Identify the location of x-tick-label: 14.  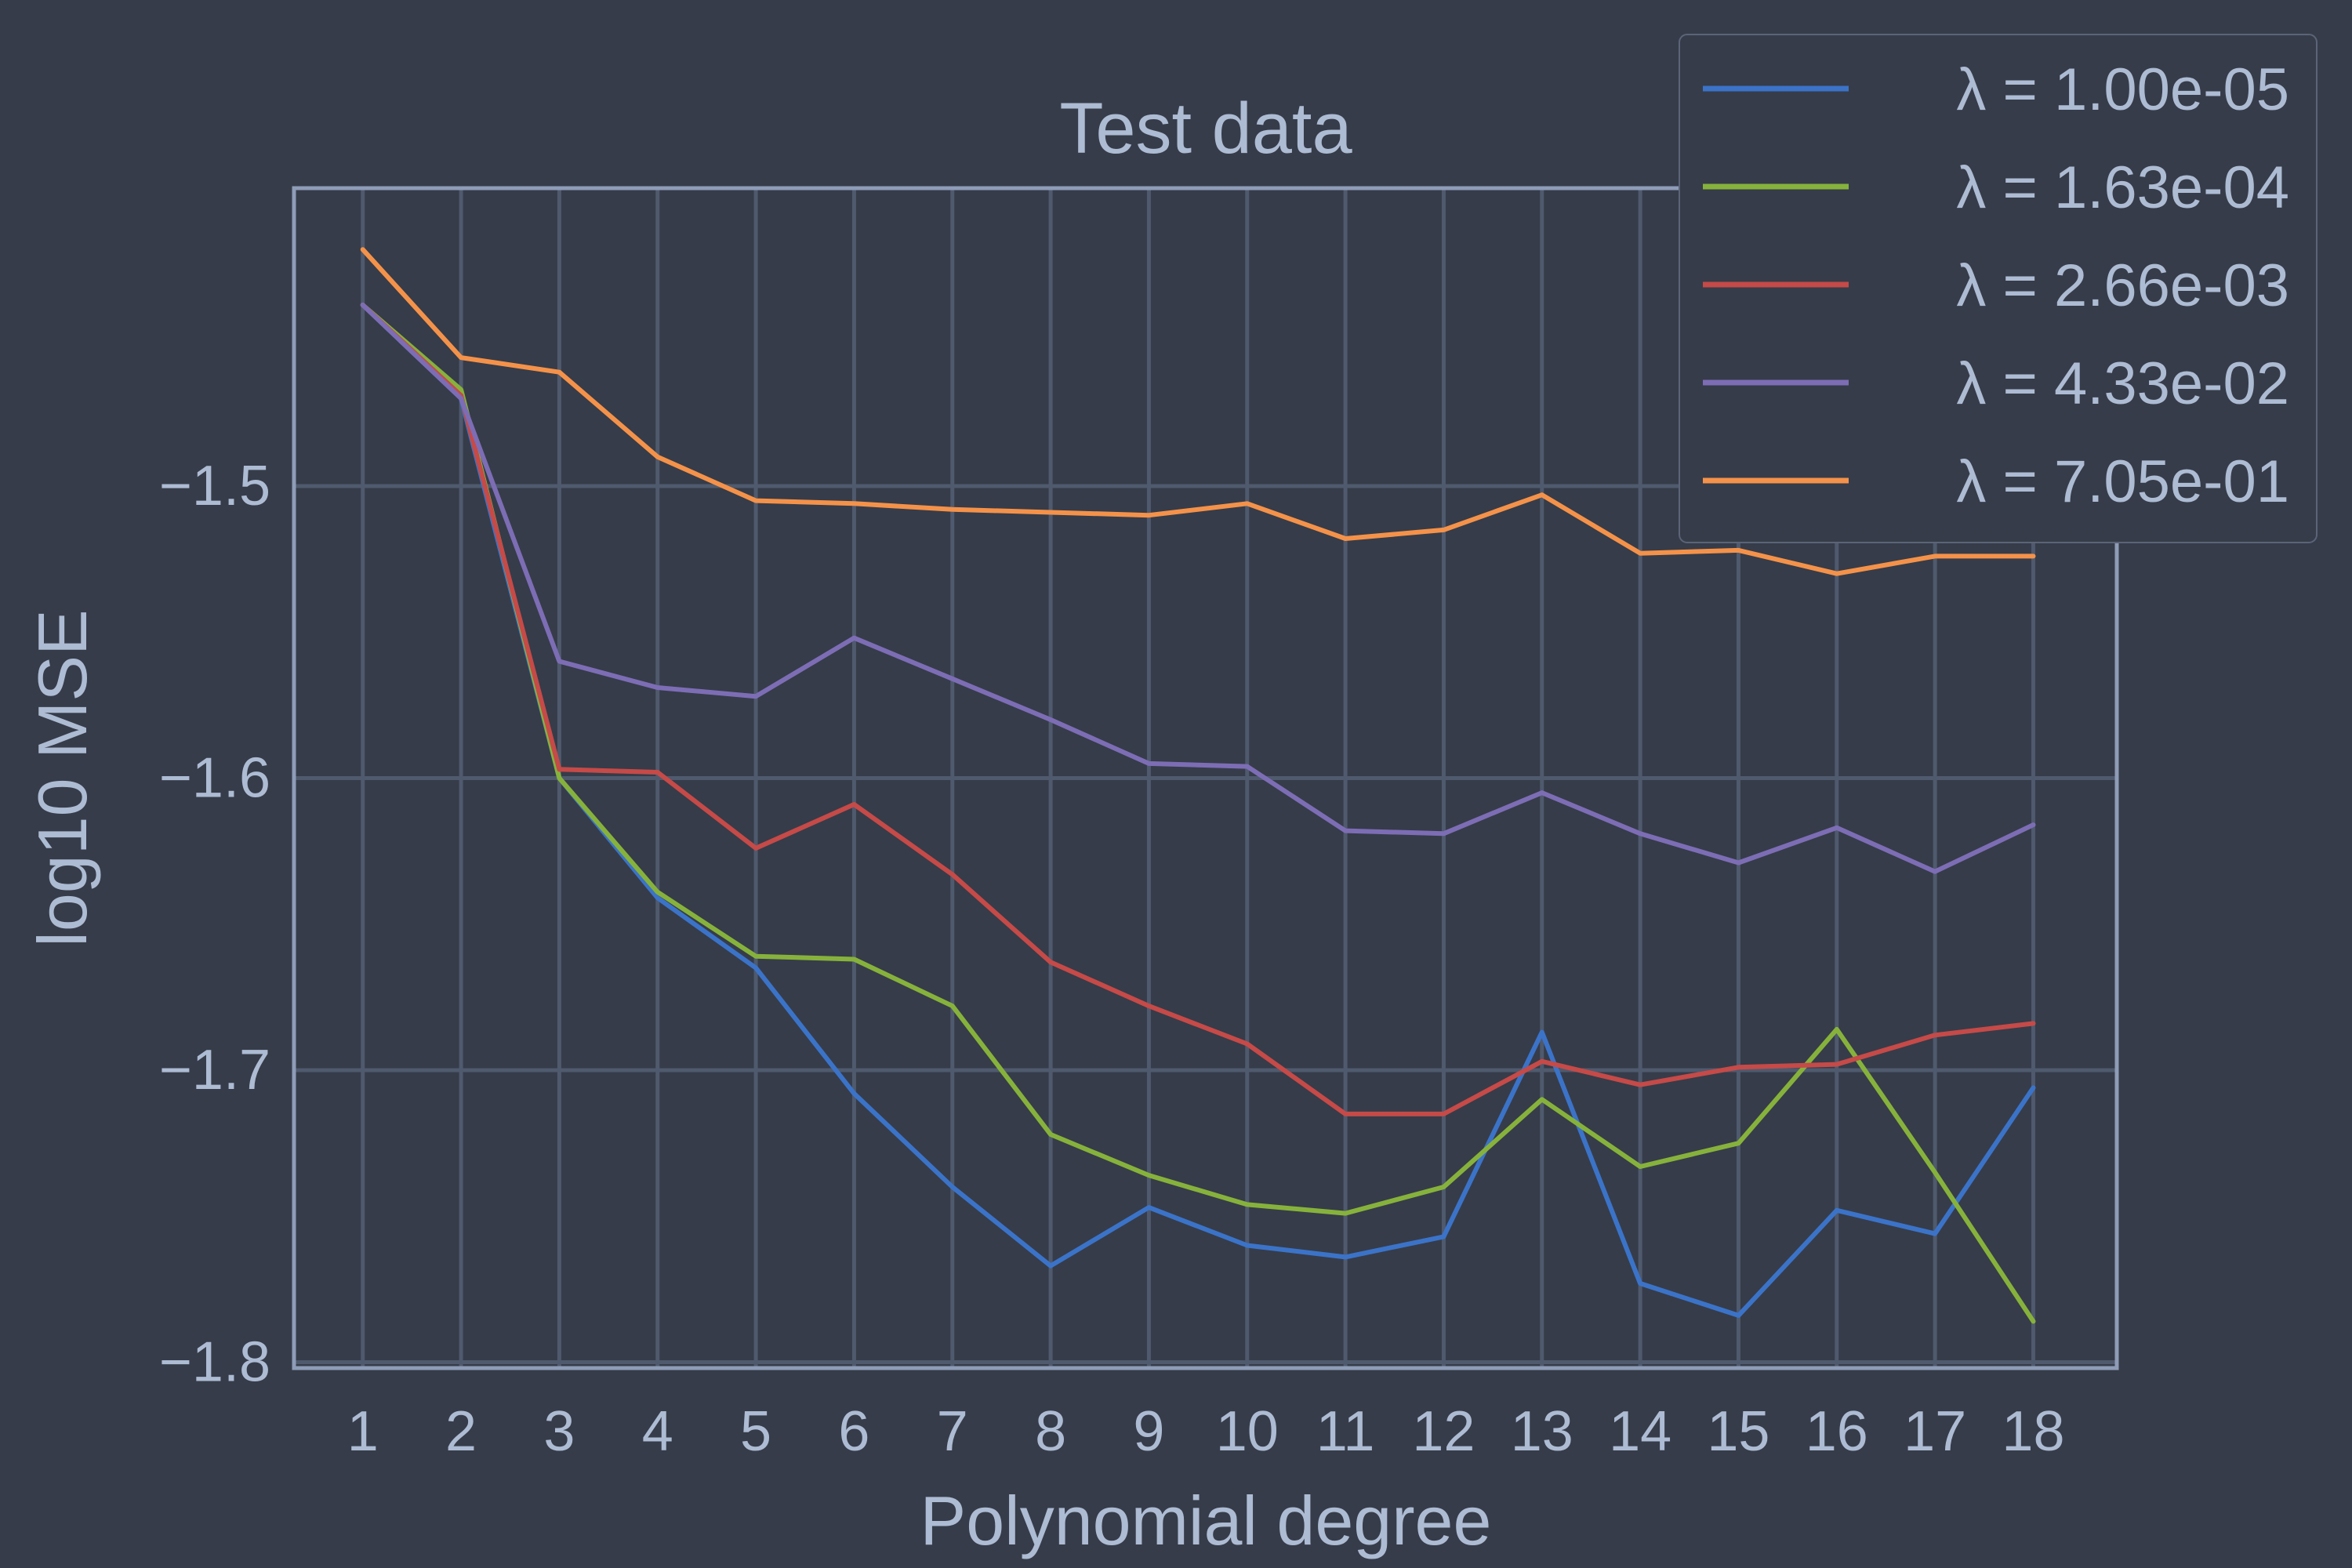
(1640, 1431).